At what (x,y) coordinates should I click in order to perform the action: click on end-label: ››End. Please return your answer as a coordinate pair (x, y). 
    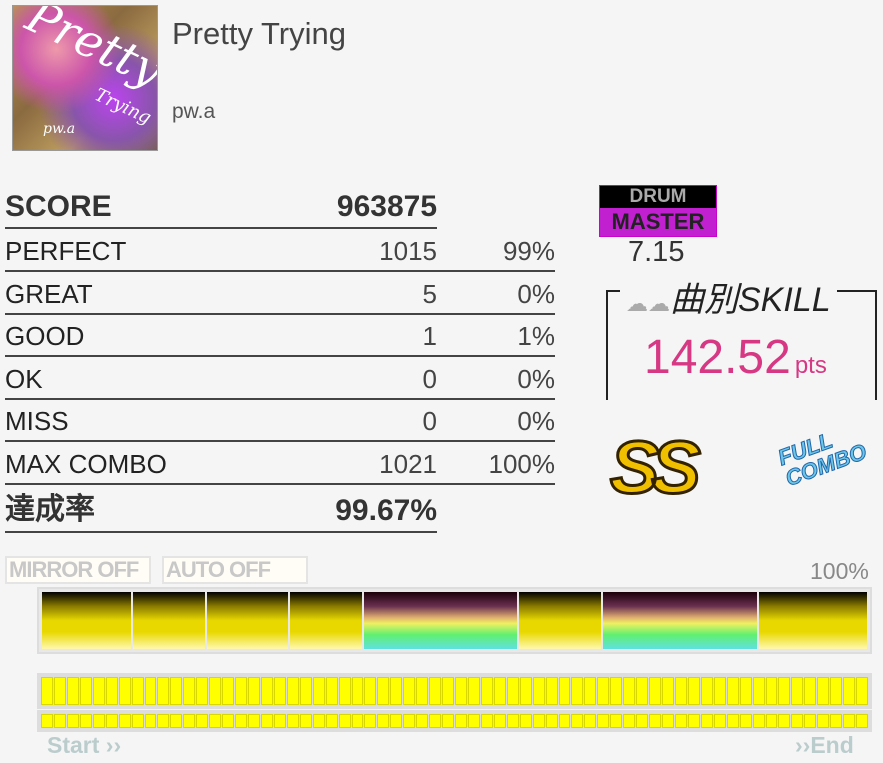
    Looking at the image, I should click on (824, 745).